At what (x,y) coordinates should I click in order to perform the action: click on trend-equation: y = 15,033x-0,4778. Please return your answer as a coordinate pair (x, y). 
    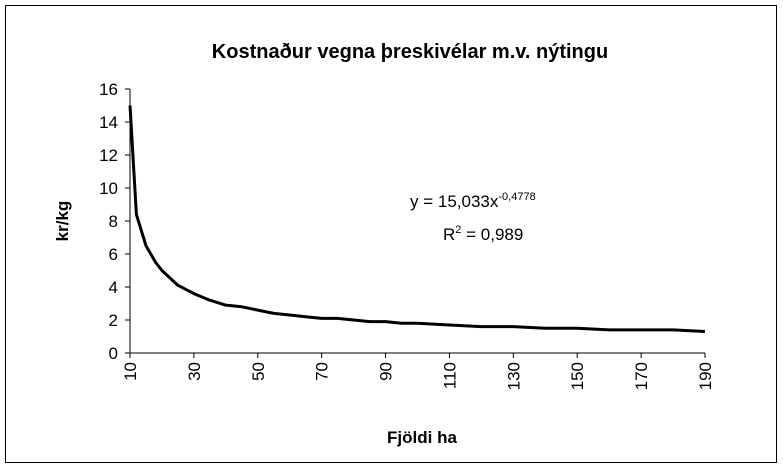
    Looking at the image, I should click on (473, 201).